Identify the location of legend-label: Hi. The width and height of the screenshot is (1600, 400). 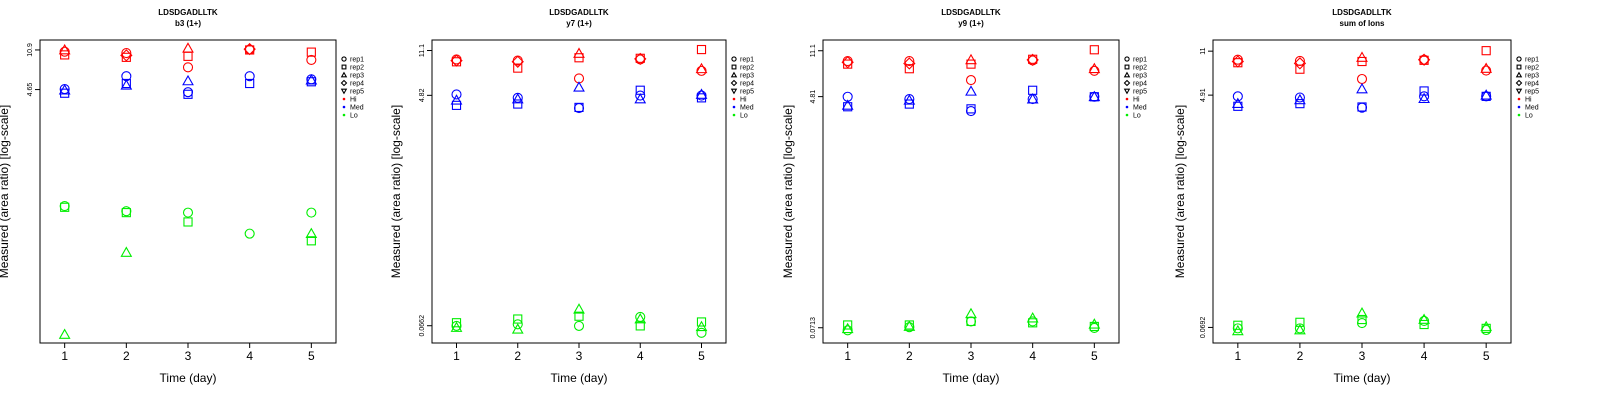
(353, 100).